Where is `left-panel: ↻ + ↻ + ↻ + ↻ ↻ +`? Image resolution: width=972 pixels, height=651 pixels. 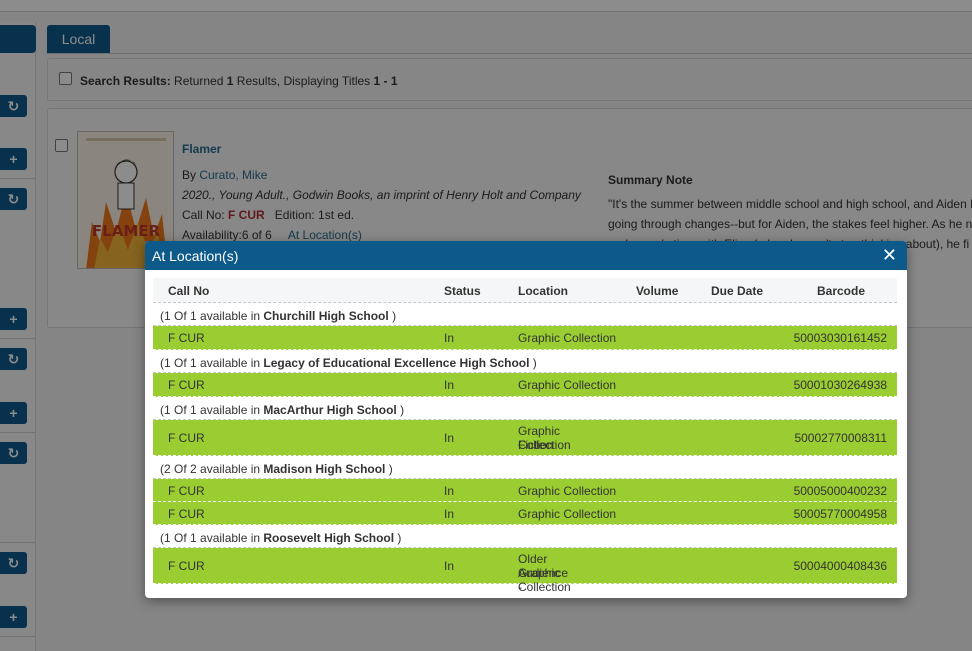 left-panel: ↻ + ↻ + ↻ + ↻ ↻ + is located at coordinates (18, 336).